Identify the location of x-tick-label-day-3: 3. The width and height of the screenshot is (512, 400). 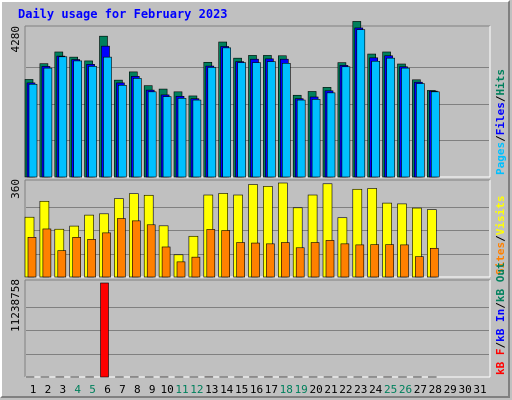
(62, 389).